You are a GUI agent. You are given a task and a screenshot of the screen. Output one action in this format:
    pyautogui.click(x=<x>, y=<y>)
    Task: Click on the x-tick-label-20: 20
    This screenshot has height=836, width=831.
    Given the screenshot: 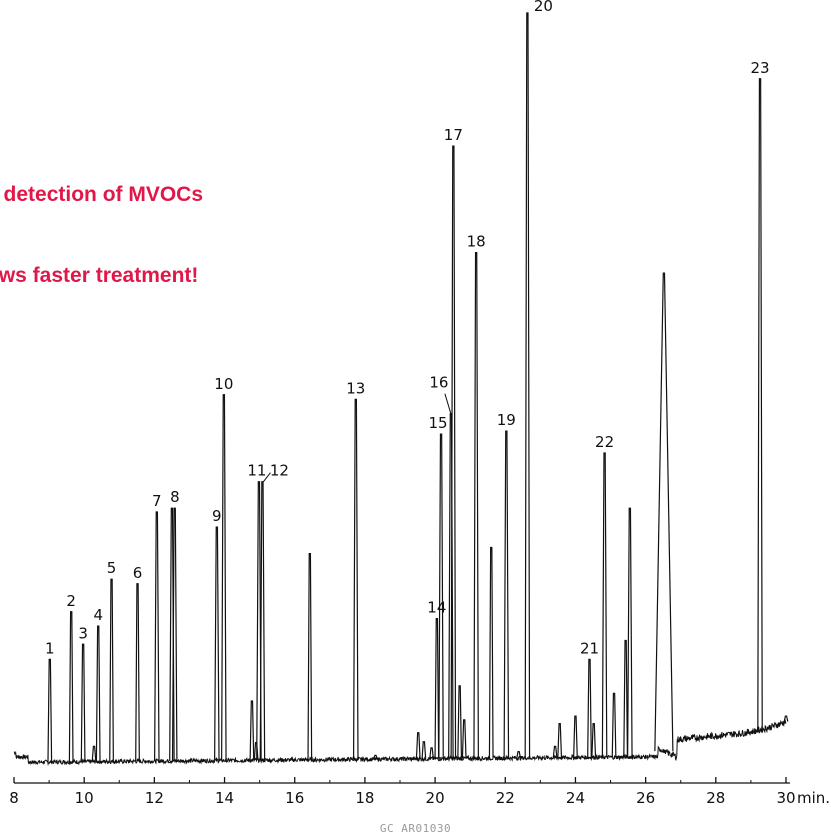 What is the action you would take?
    pyautogui.click(x=435, y=798)
    